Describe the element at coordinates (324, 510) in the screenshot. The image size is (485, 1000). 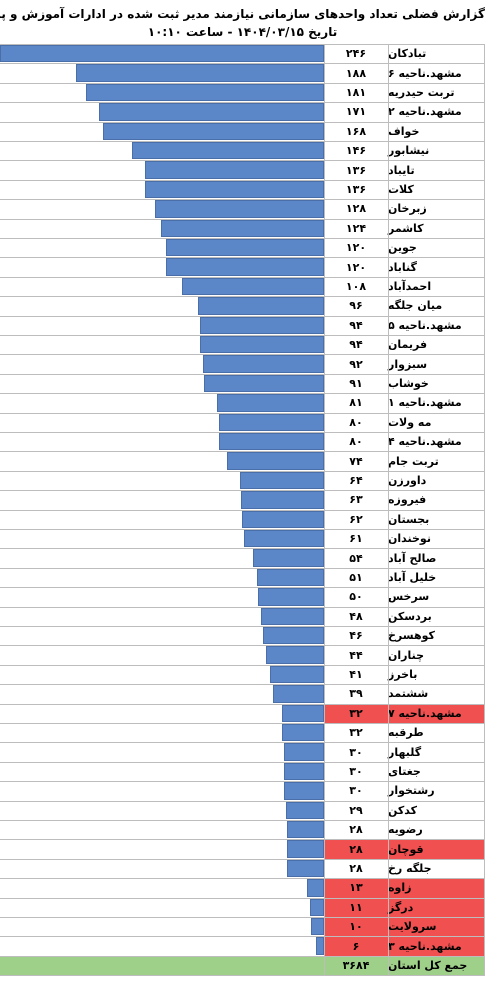
I see `column-divider` at that location.